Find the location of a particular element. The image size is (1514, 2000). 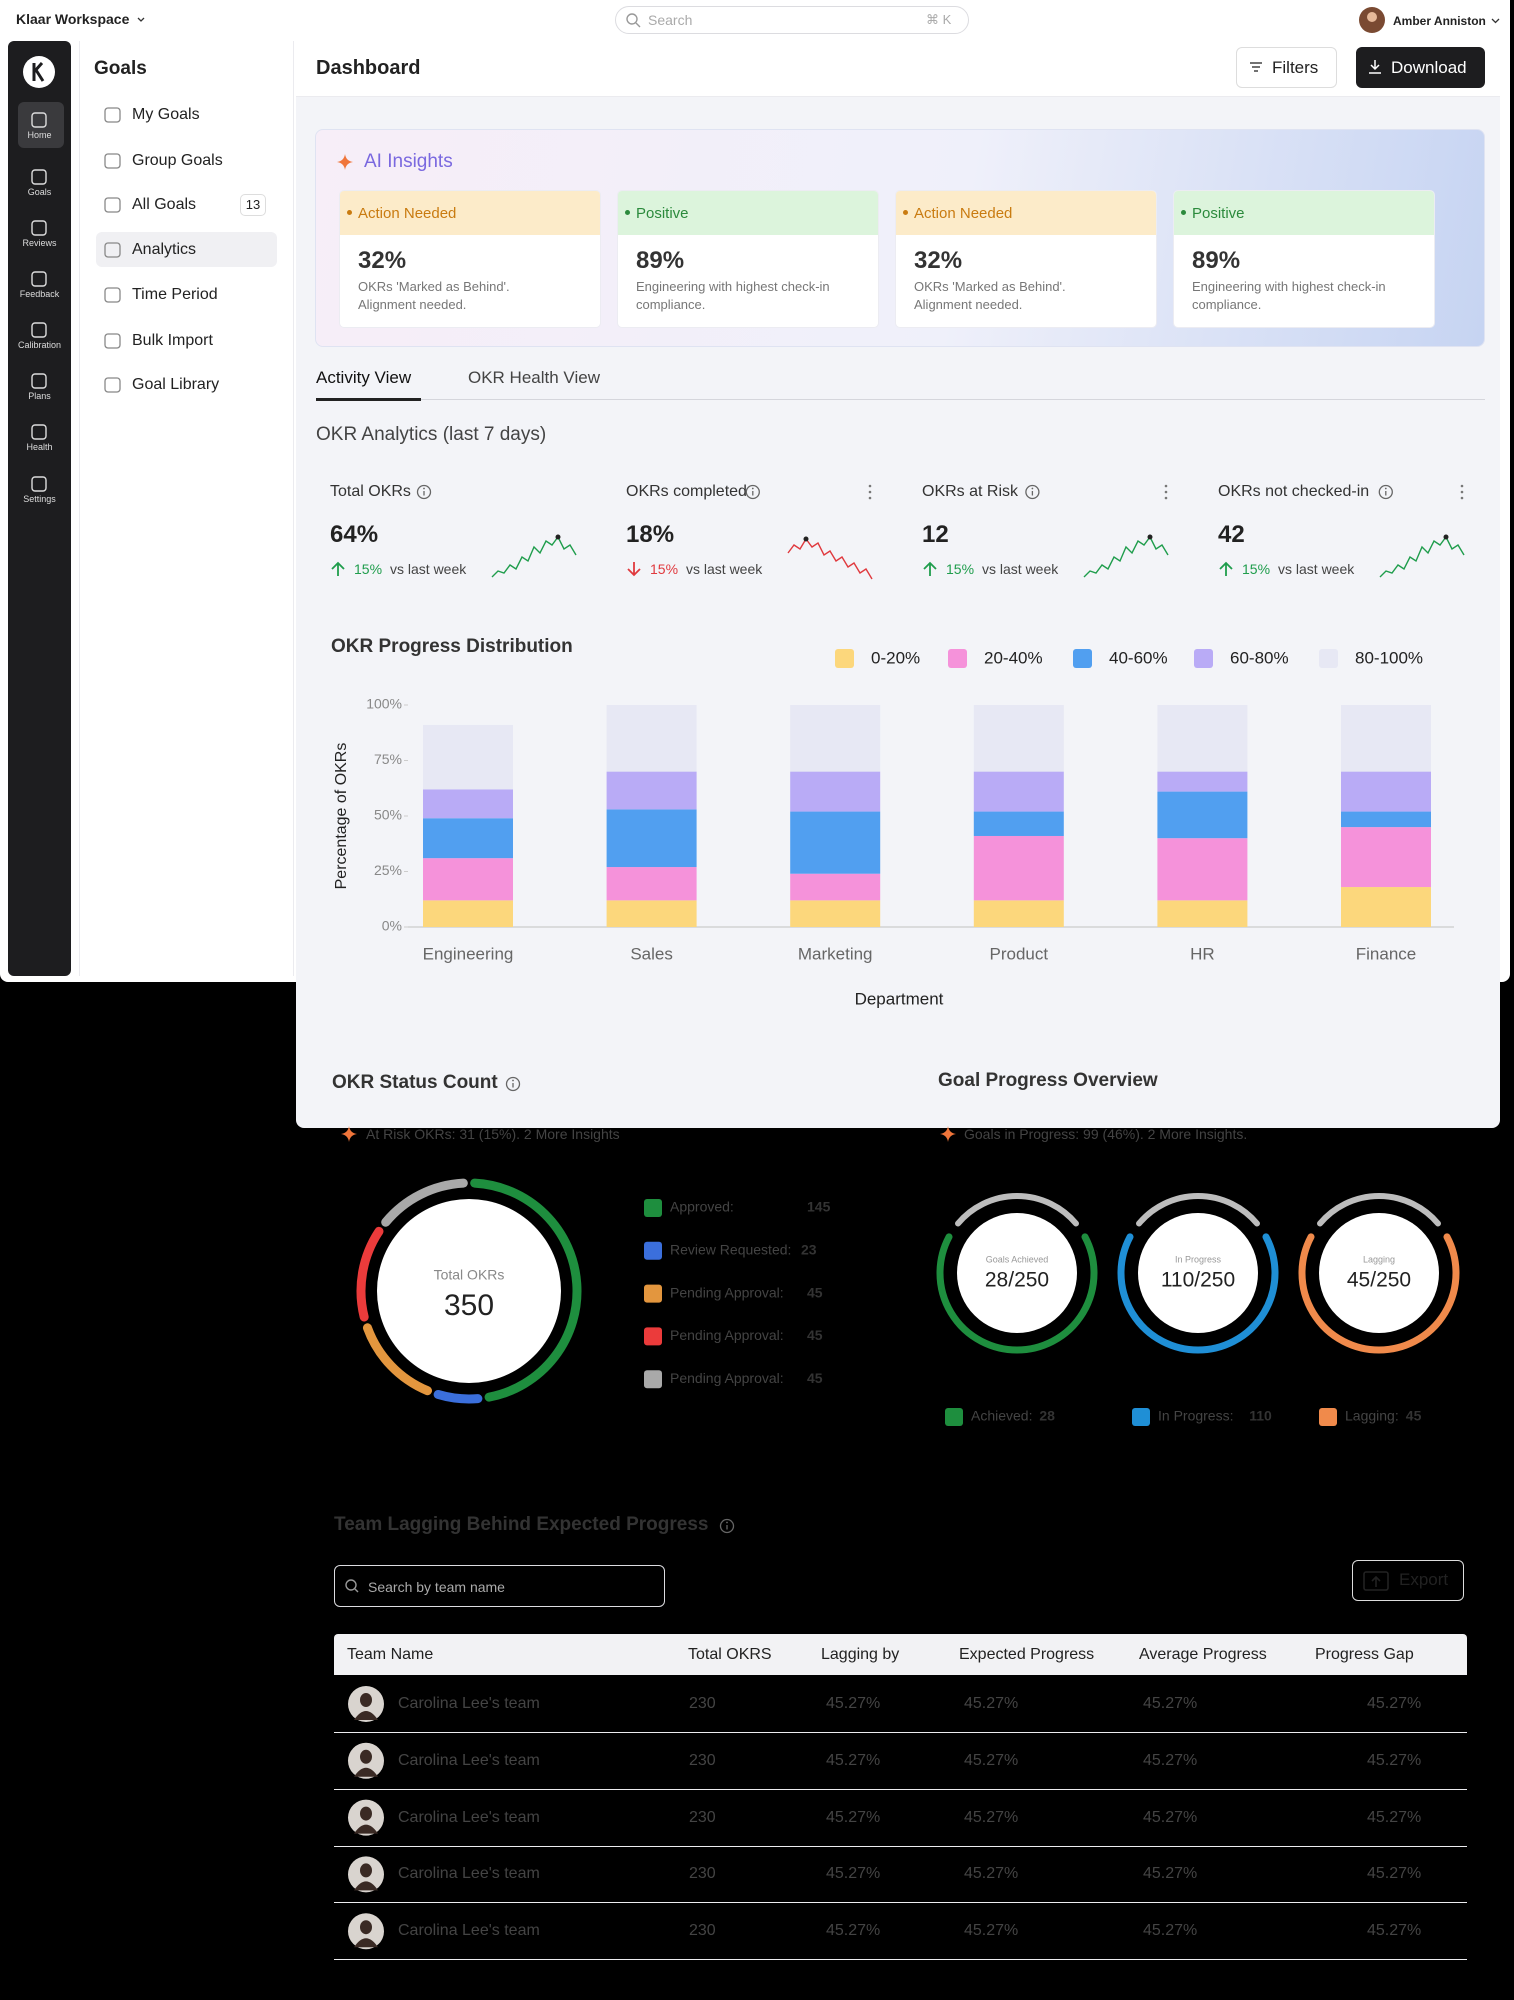

page-title: Dashboard is located at coordinates (368, 68).